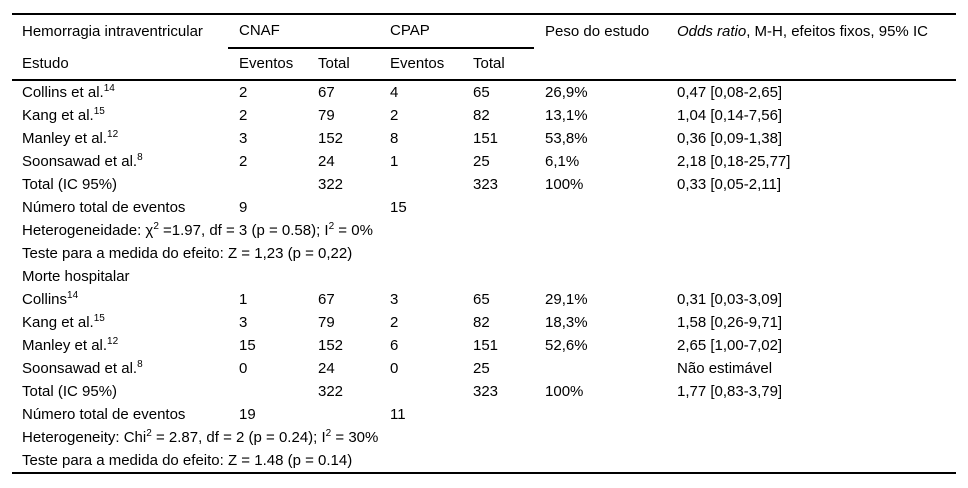 Image resolution: width=968 pixels, height=488 pixels. I want to click on outcome-header: Hemorragia intraventricular, so click(112, 31).